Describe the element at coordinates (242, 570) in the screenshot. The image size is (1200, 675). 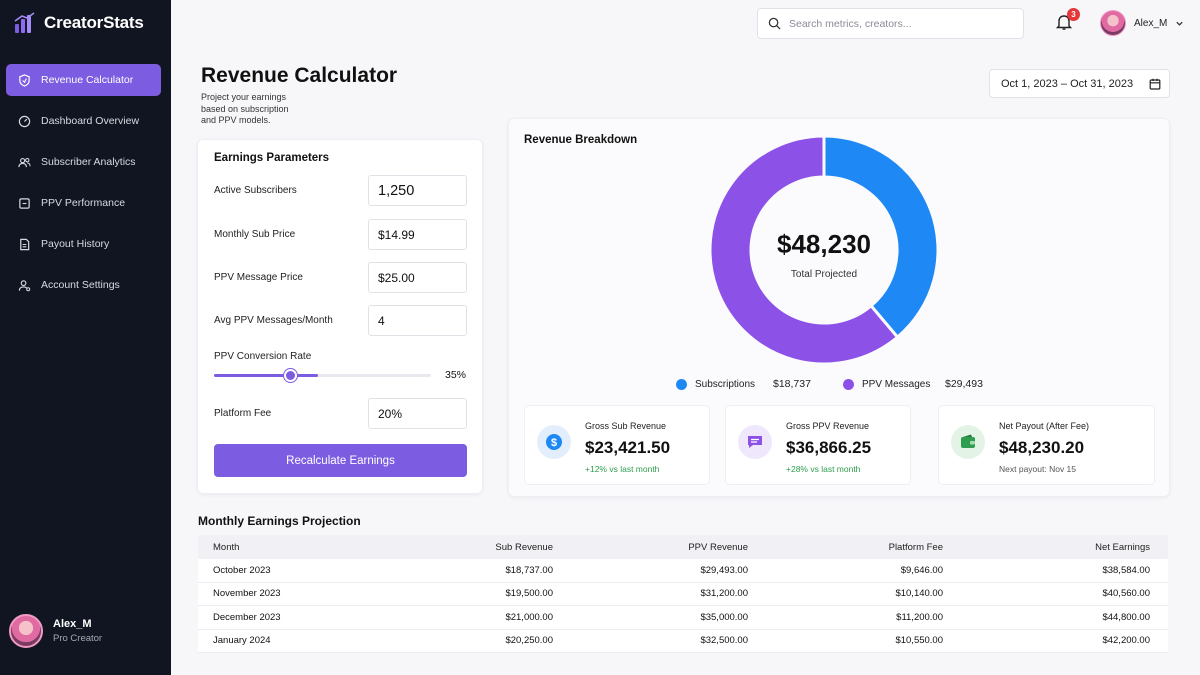
I see `table-cell: October 2023` at that location.